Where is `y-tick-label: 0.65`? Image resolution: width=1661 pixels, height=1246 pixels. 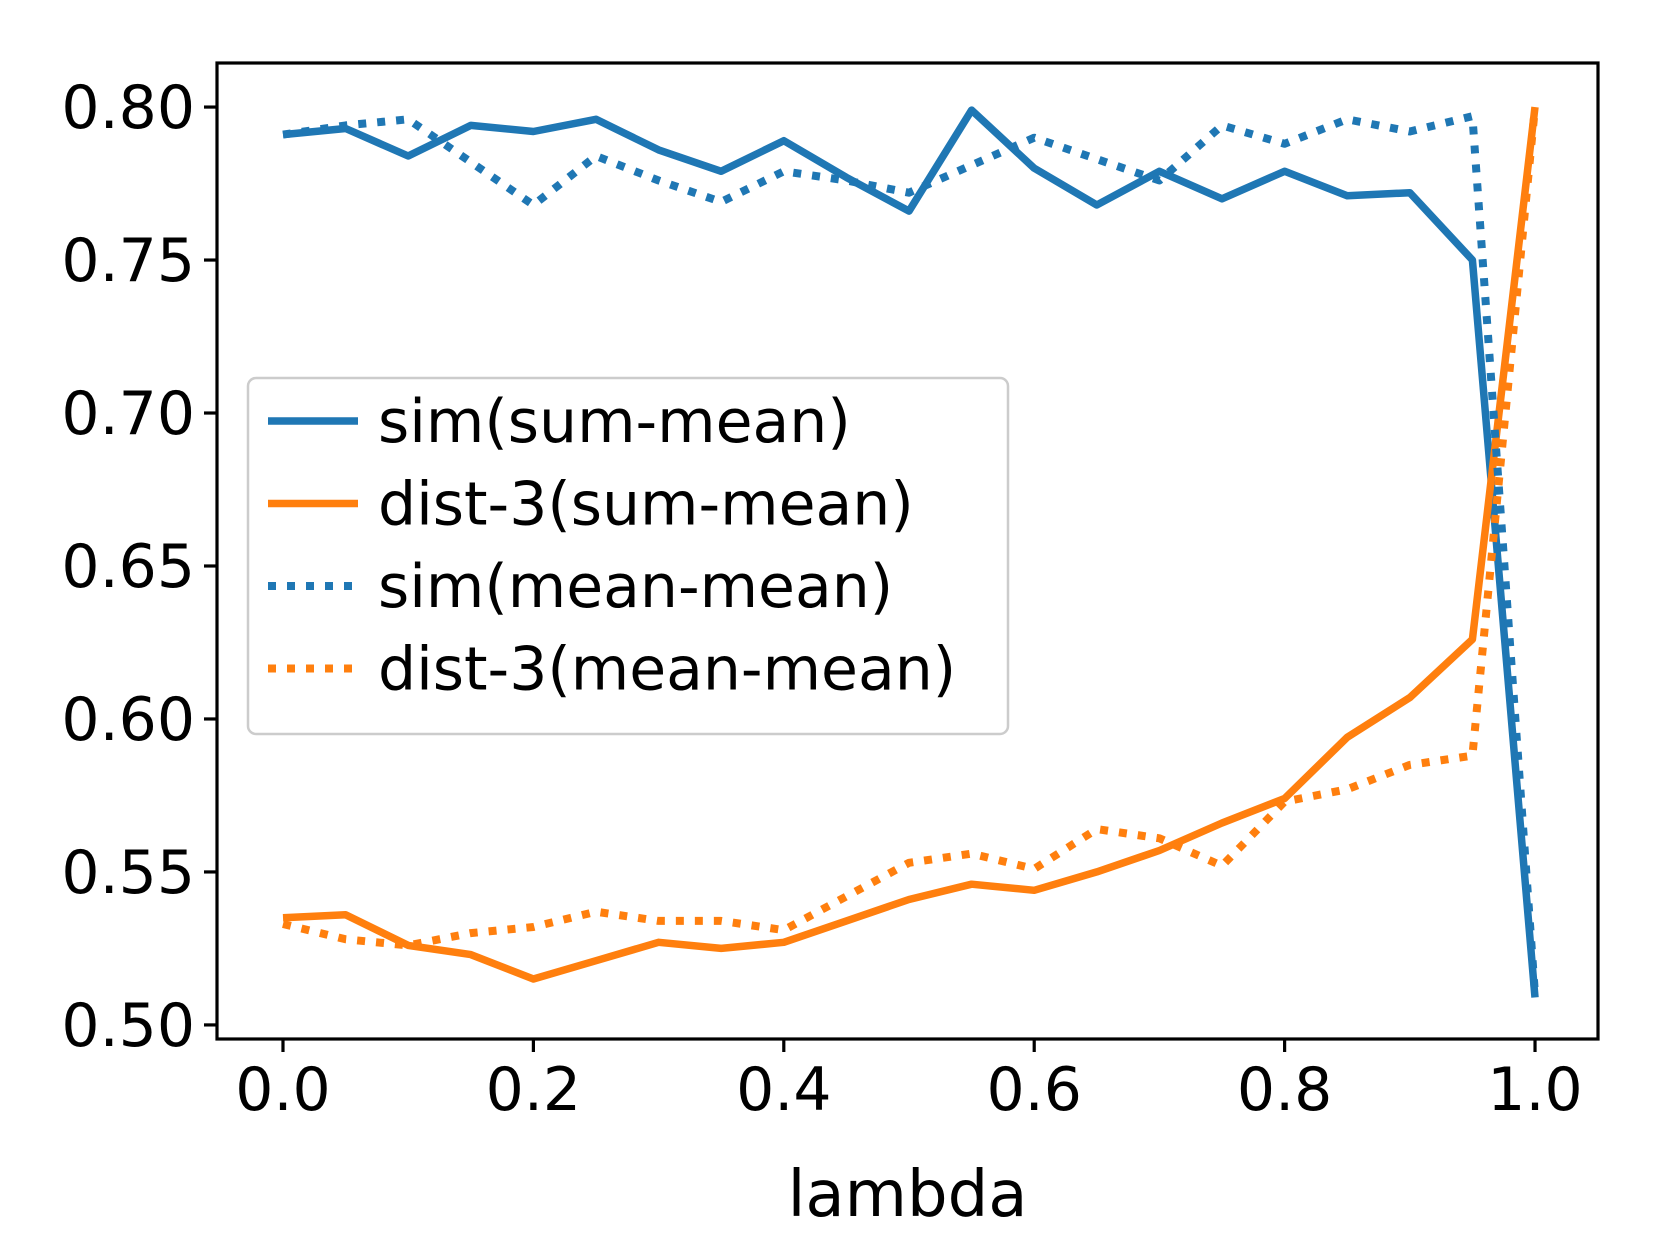
y-tick-label: 0.65 is located at coordinates (128, 567).